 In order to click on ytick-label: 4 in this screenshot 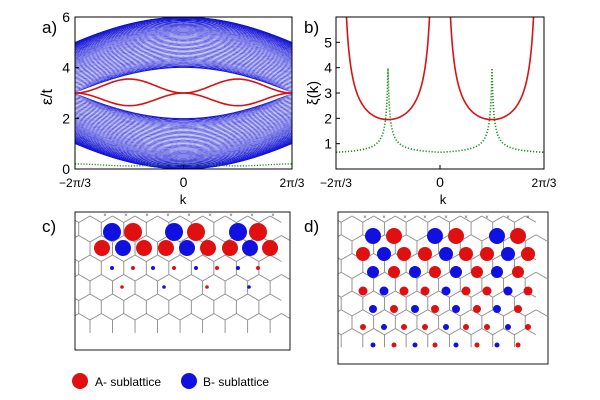, I will do `click(66, 68)`.